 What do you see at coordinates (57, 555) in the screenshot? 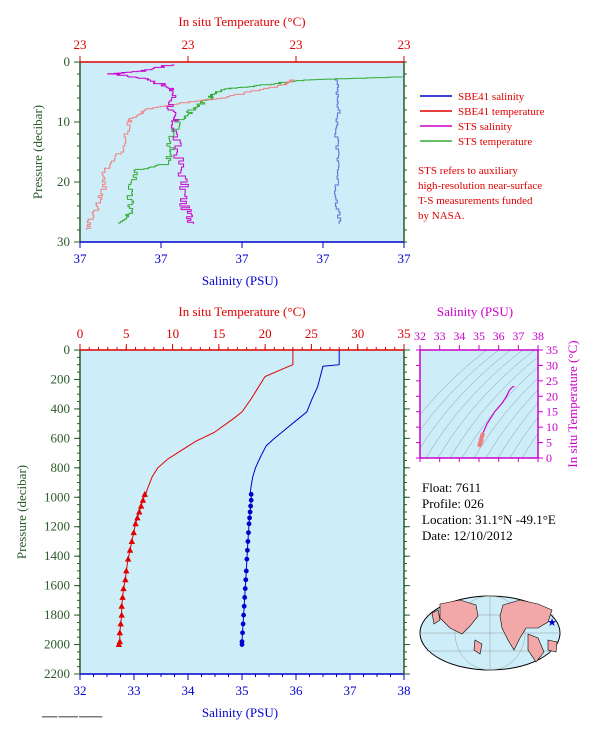
I see `main-panel-y-tick-label: 1400` at bounding box center [57, 555].